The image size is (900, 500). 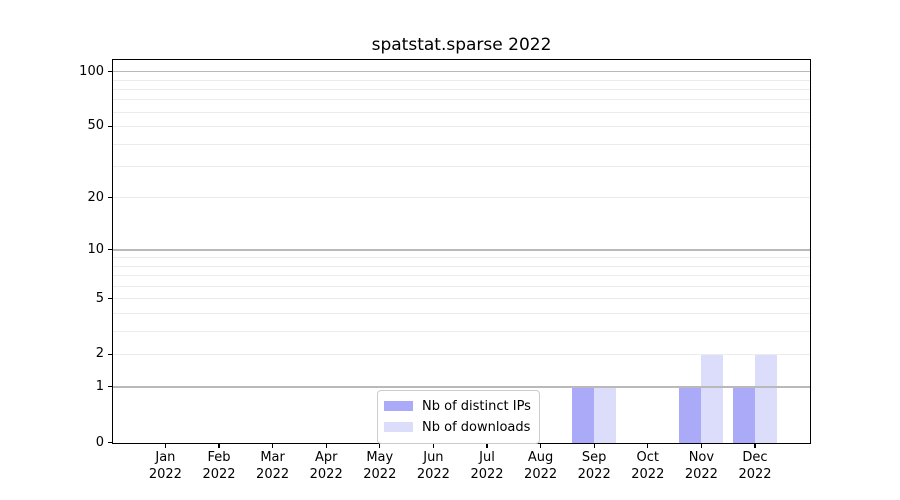 What do you see at coordinates (476, 427) in the screenshot?
I see `legend-label-downloads: Nb of downloads` at bounding box center [476, 427].